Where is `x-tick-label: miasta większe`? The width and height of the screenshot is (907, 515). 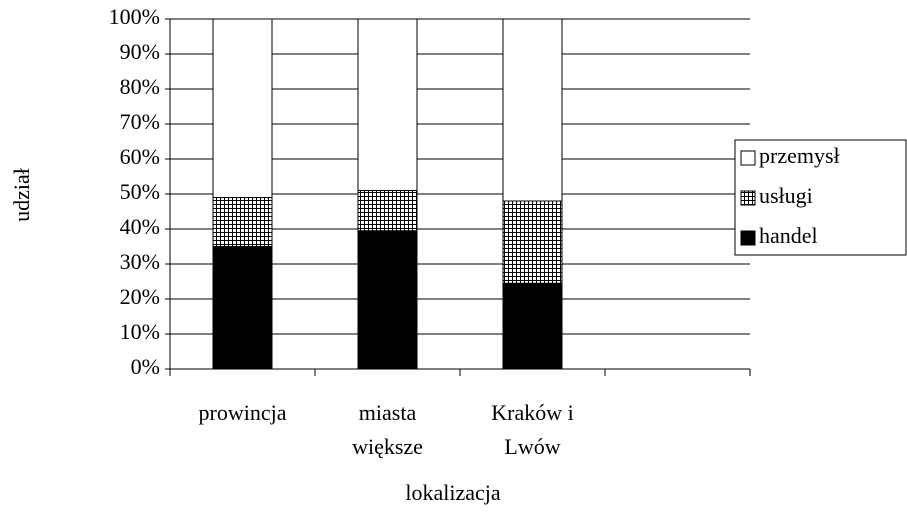 x-tick-label: miasta większe is located at coordinates (387, 429).